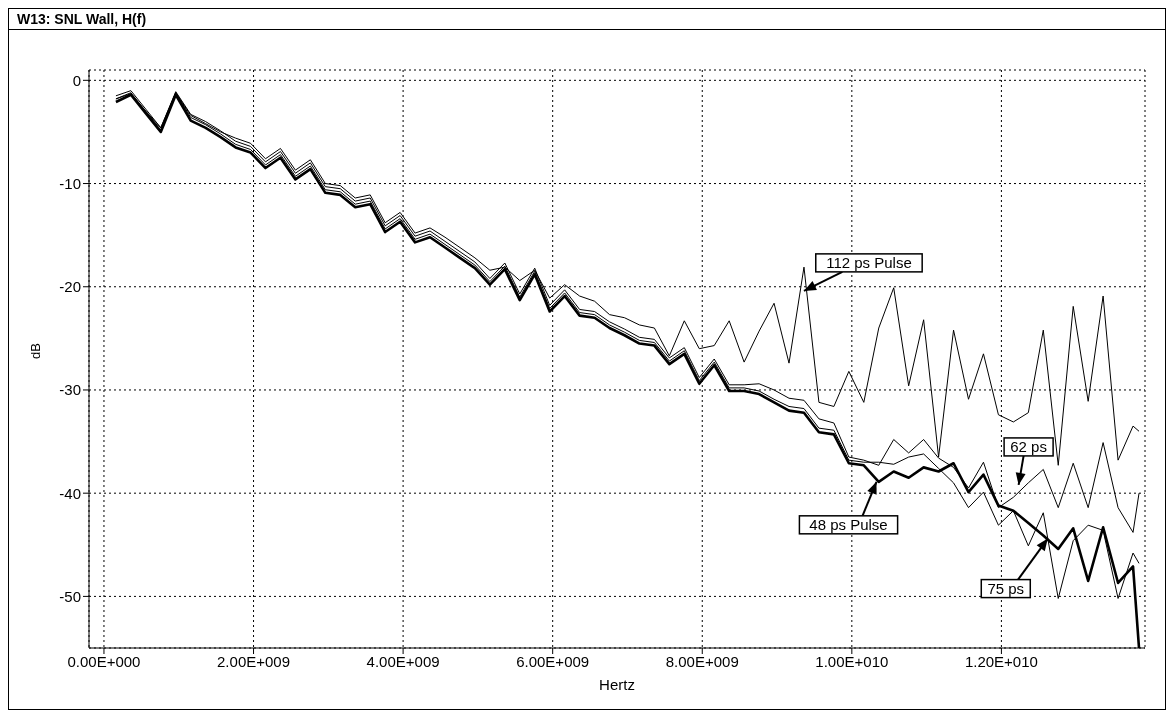  I want to click on y-tick-label: -10, so click(70, 183).